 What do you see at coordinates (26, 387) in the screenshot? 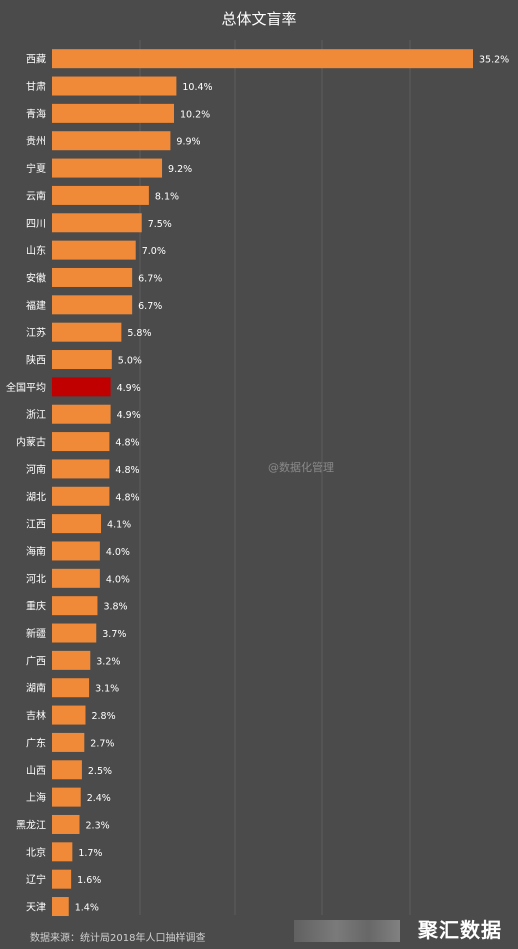
I see `category-label: 全国平均` at bounding box center [26, 387].